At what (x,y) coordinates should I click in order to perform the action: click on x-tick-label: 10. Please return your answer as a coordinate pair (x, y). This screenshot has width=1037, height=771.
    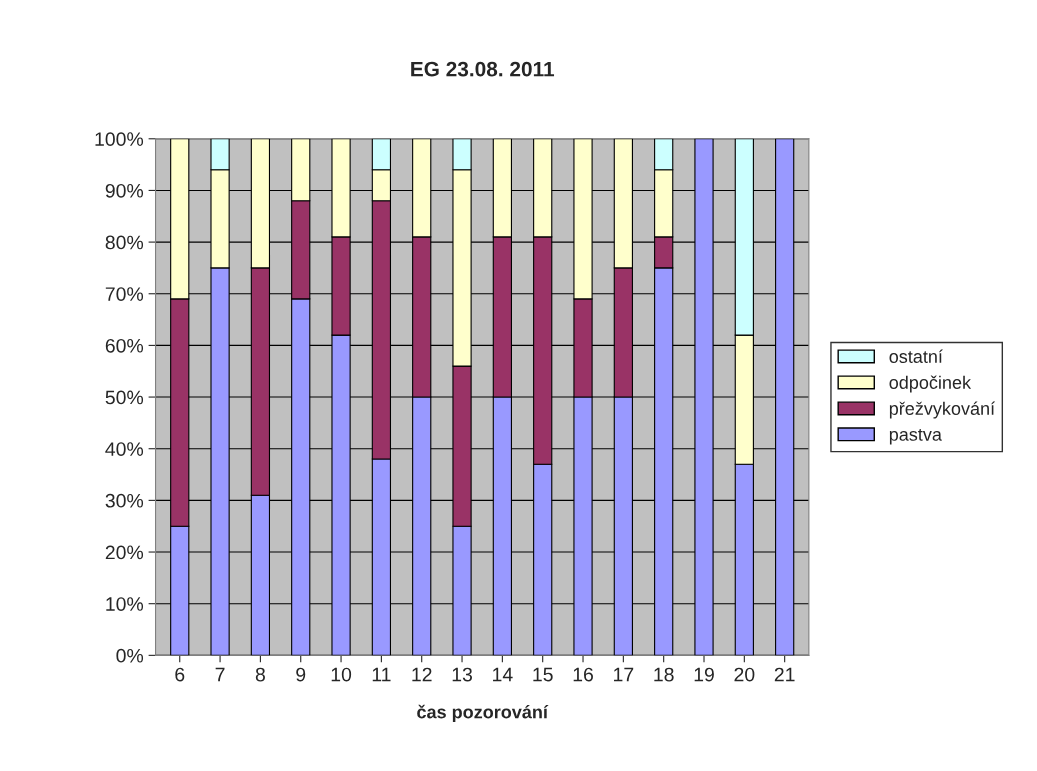
    Looking at the image, I should click on (341, 674).